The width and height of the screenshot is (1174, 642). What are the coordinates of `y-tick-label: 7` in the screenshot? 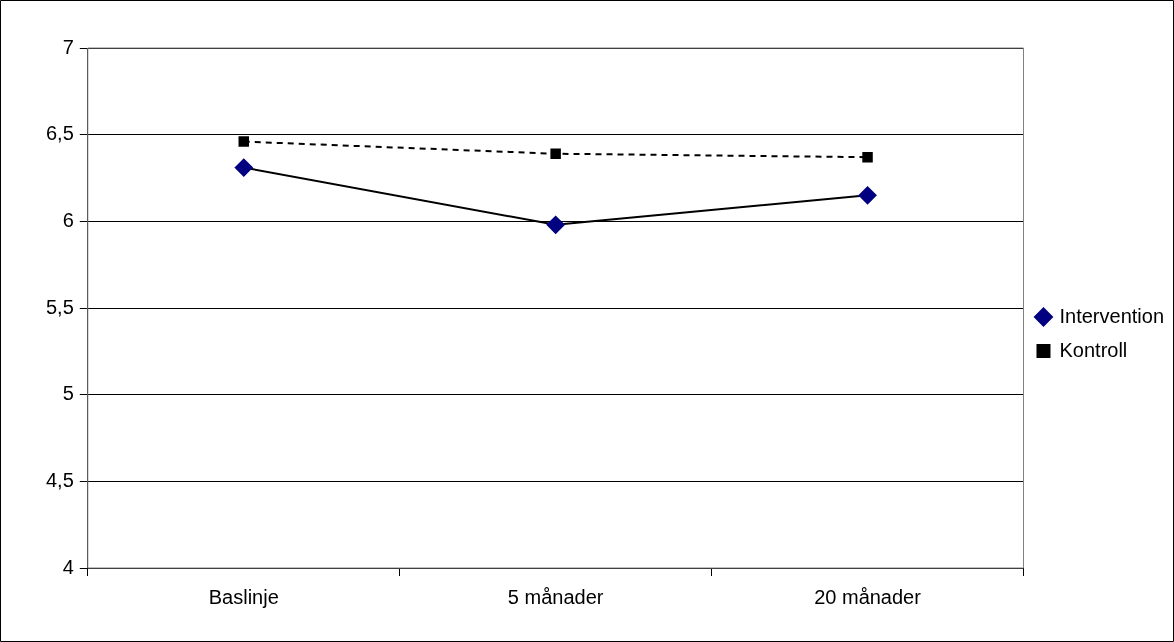 It's located at (68, 46).